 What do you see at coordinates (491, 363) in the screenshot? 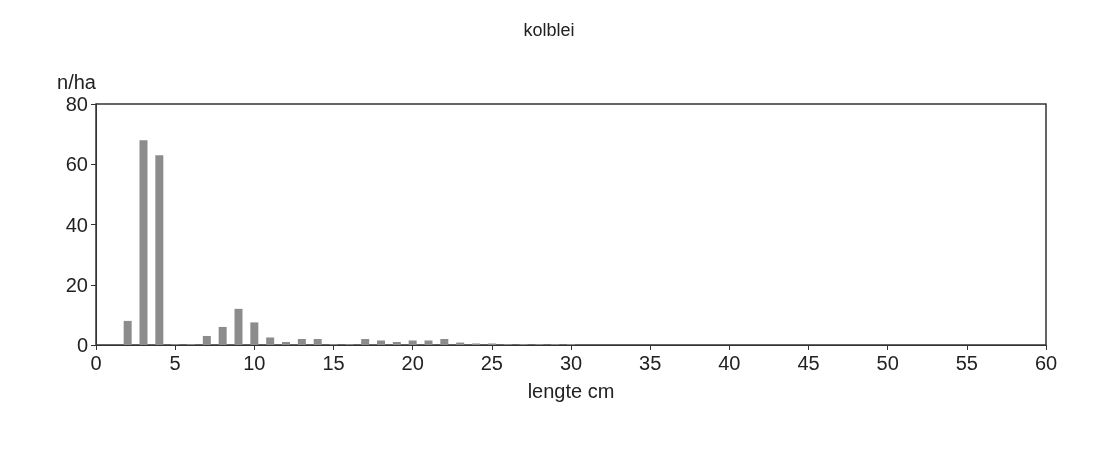
I see `x-tick-label: 25` at bounding box center [491, 363].